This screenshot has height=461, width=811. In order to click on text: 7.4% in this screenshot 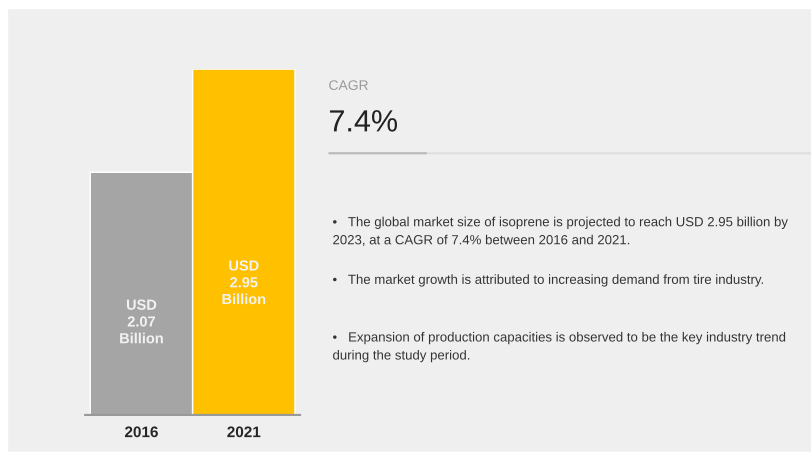, I will do `click(364, 121)`.